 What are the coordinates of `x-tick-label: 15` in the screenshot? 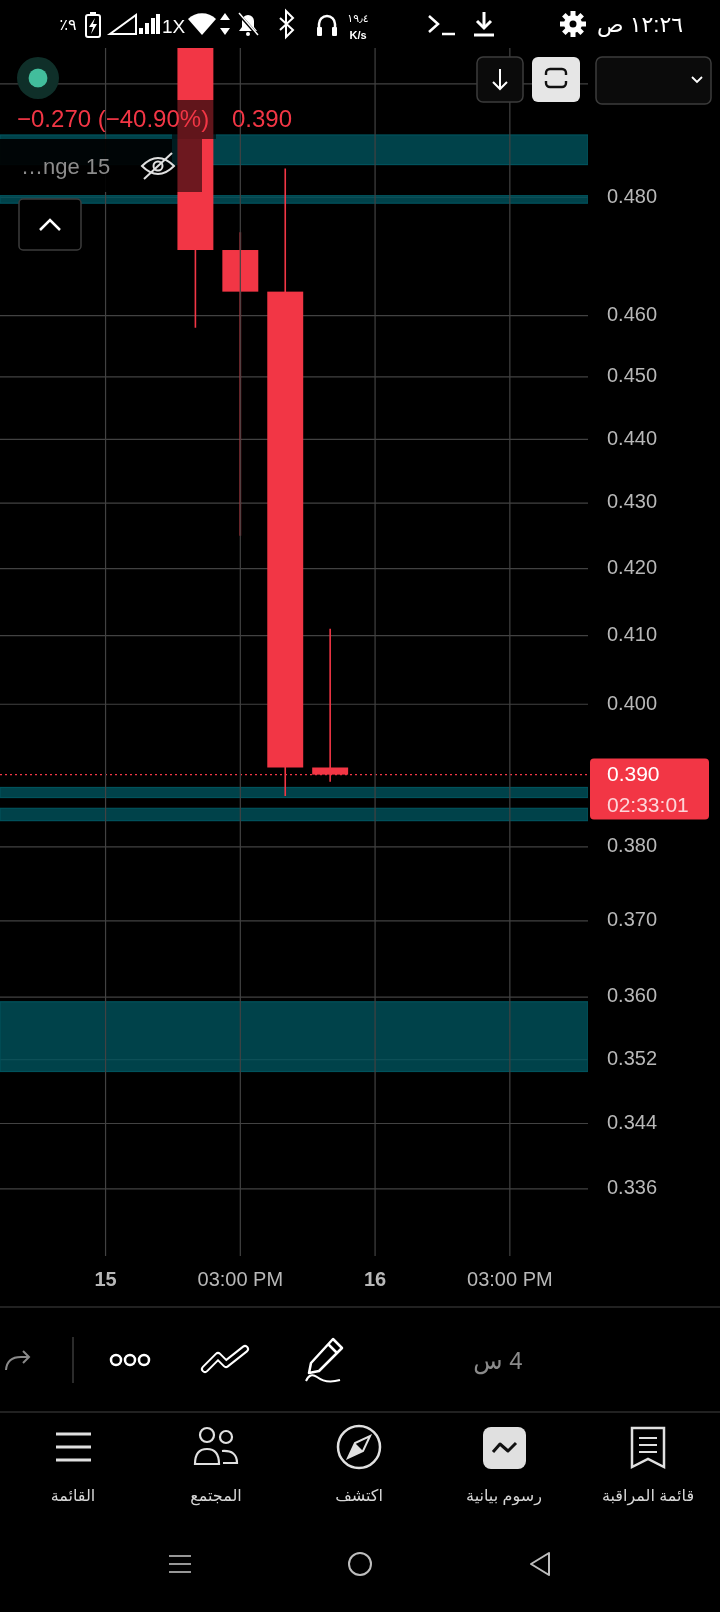 It's located at (105, 1279).